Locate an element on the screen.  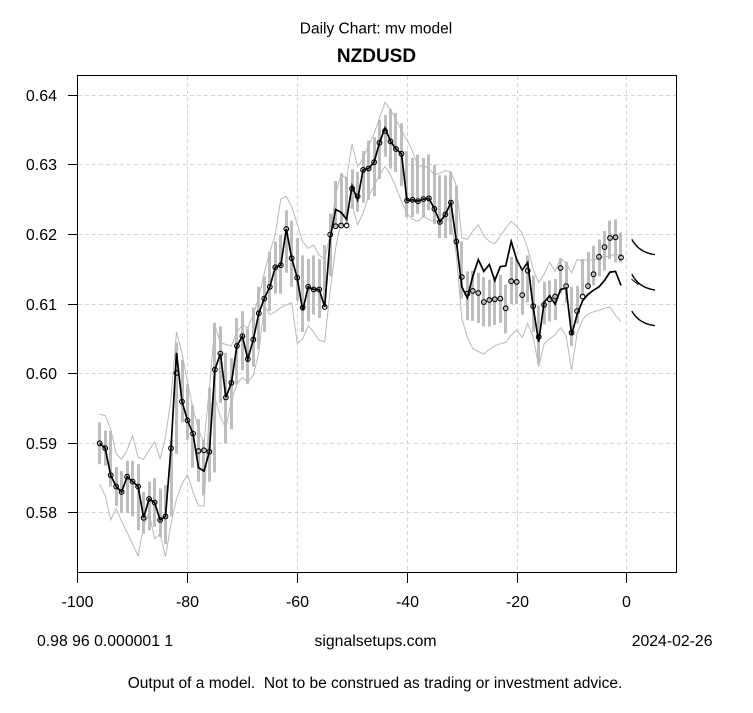
svg-text: -100 is located at coordinates (77, 602).